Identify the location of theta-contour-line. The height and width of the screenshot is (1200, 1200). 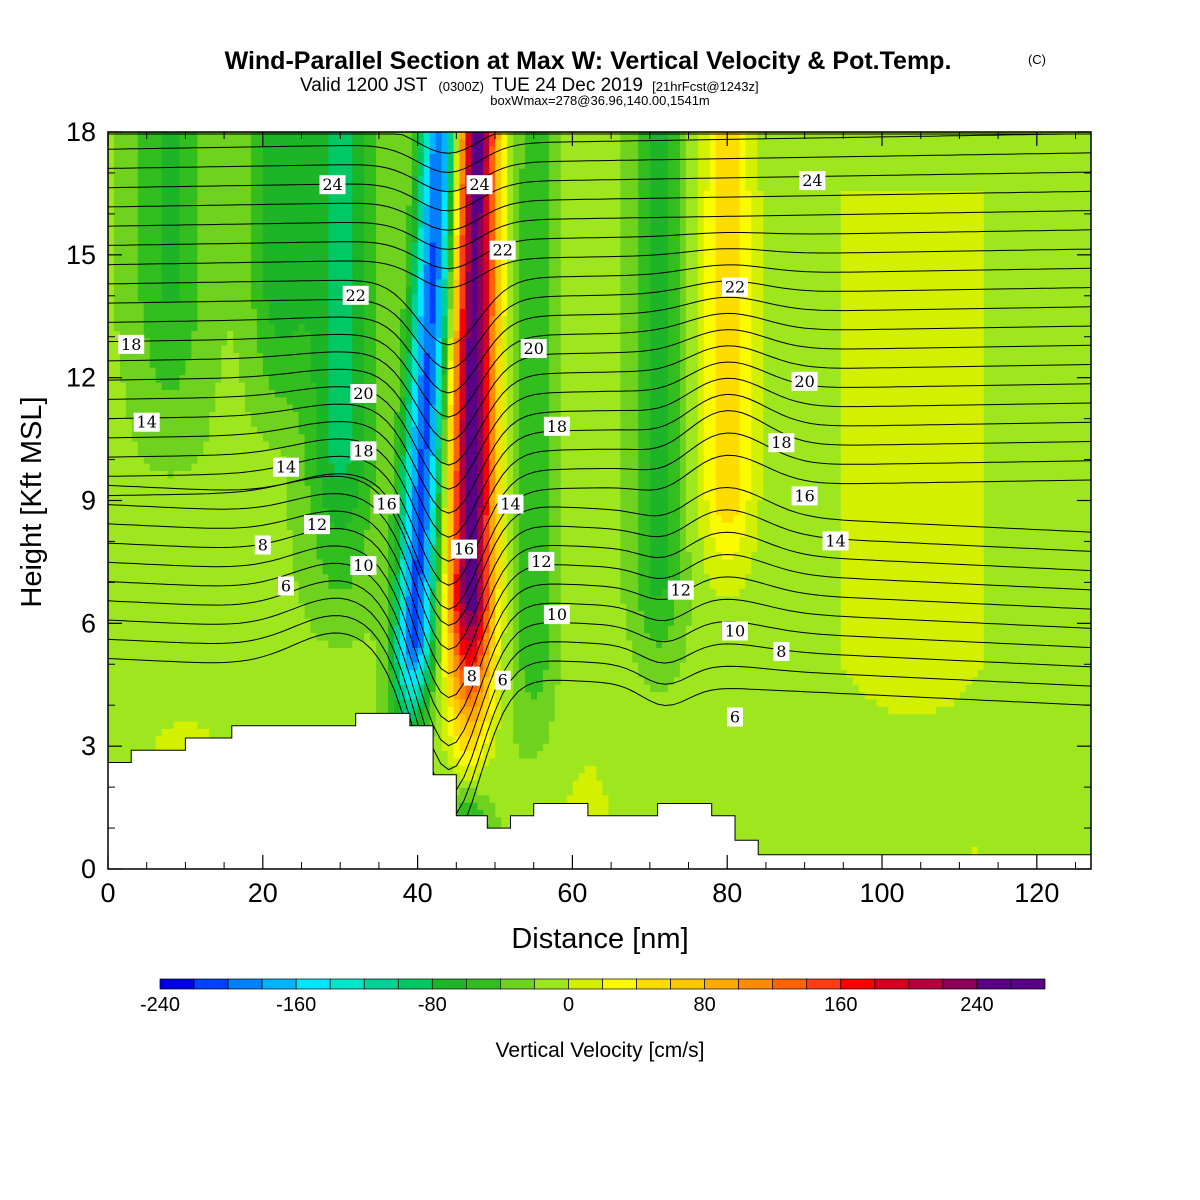
(599, 675).